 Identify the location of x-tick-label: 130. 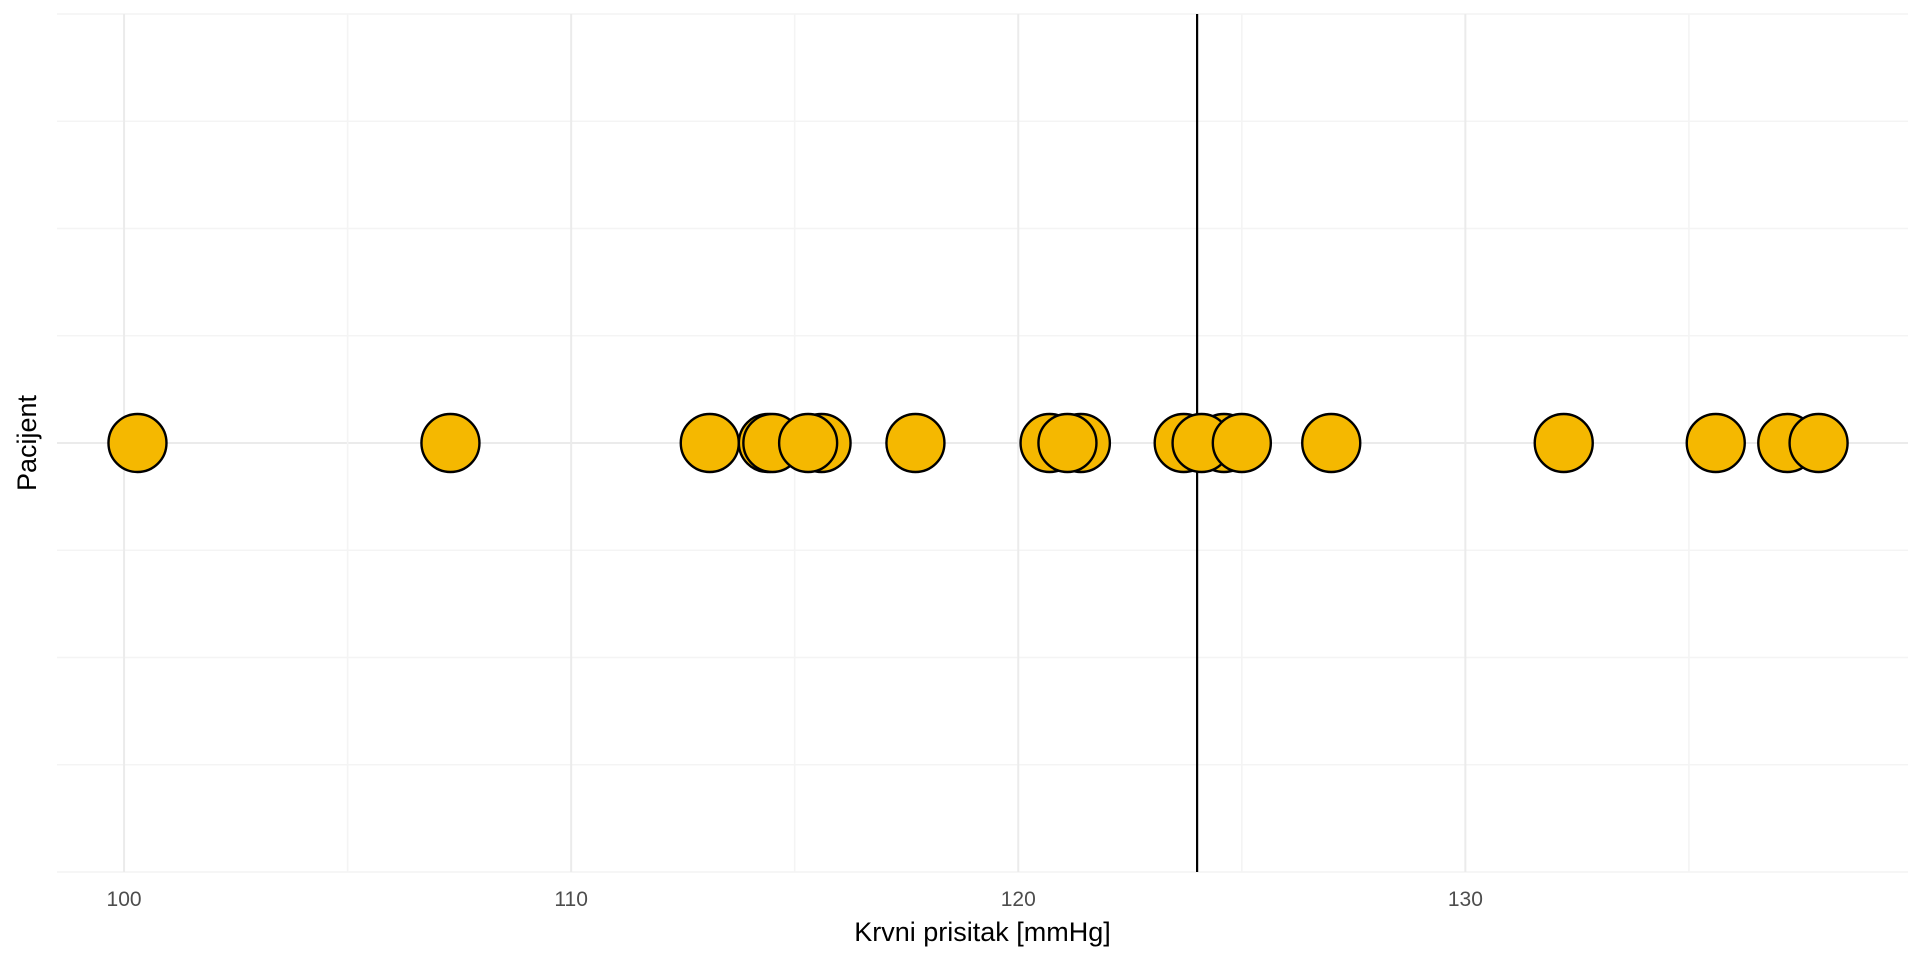
(1465, 899).